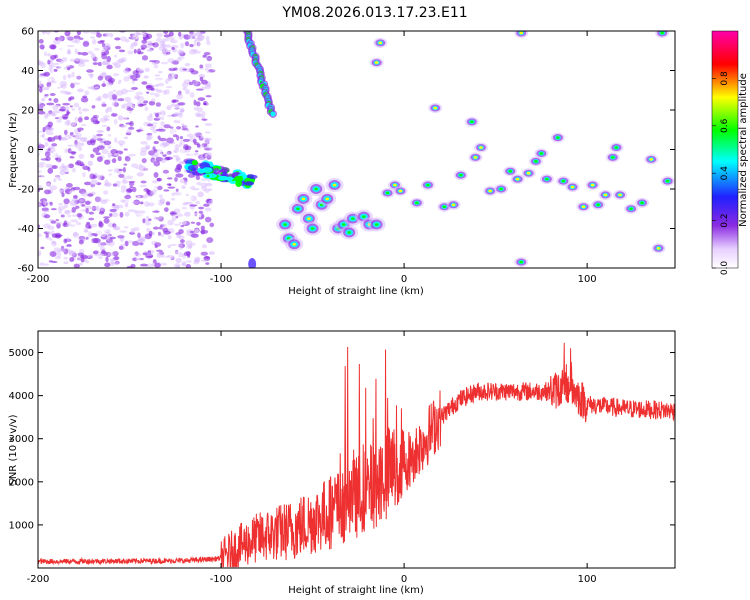 The width and height of the screenshot is (750, 600). What do you see at coordinates (26, 229) in the screenshot?
I see `spectrogram-y-tick-label: -40` at bounding box center [26, 229].